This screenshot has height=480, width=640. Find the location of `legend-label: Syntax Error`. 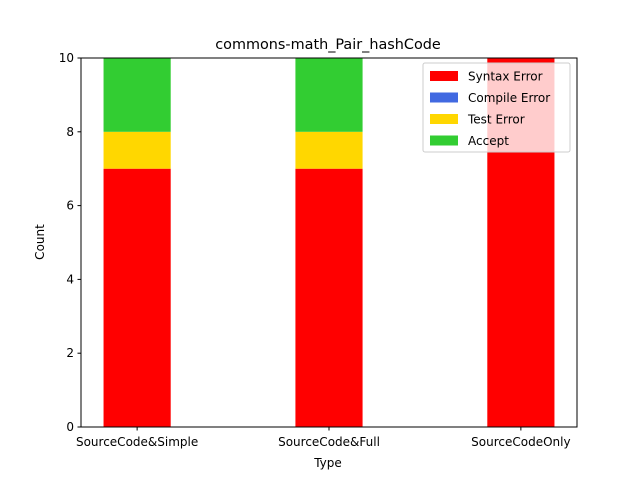

legend-label: Syntax Error is located at coordinates (505, 77).